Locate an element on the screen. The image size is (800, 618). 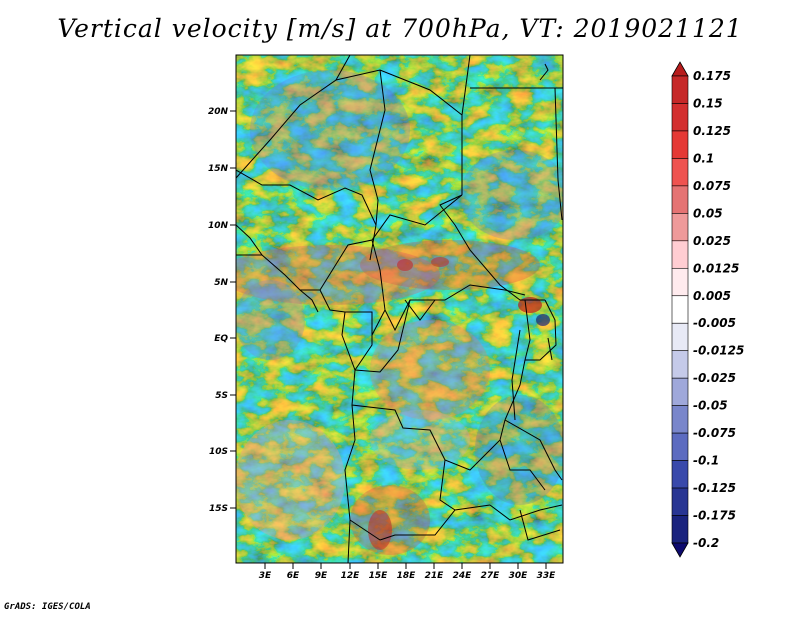
colorbar-label: 0.075 is located at coordinates (712, 186).